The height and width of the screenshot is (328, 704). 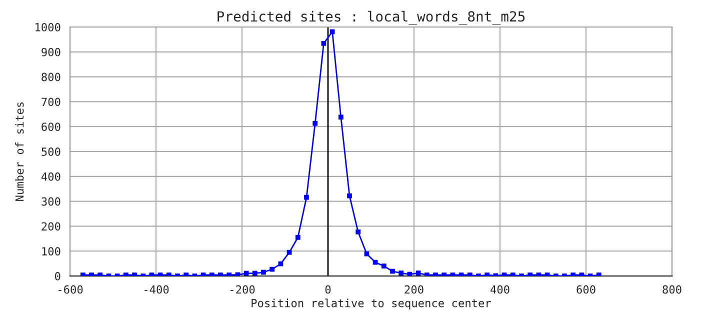 What do you see at coordinates (48, 27) in the screenshot?
I see `y-tick-label: 1000` at bounding box center [48, 27].